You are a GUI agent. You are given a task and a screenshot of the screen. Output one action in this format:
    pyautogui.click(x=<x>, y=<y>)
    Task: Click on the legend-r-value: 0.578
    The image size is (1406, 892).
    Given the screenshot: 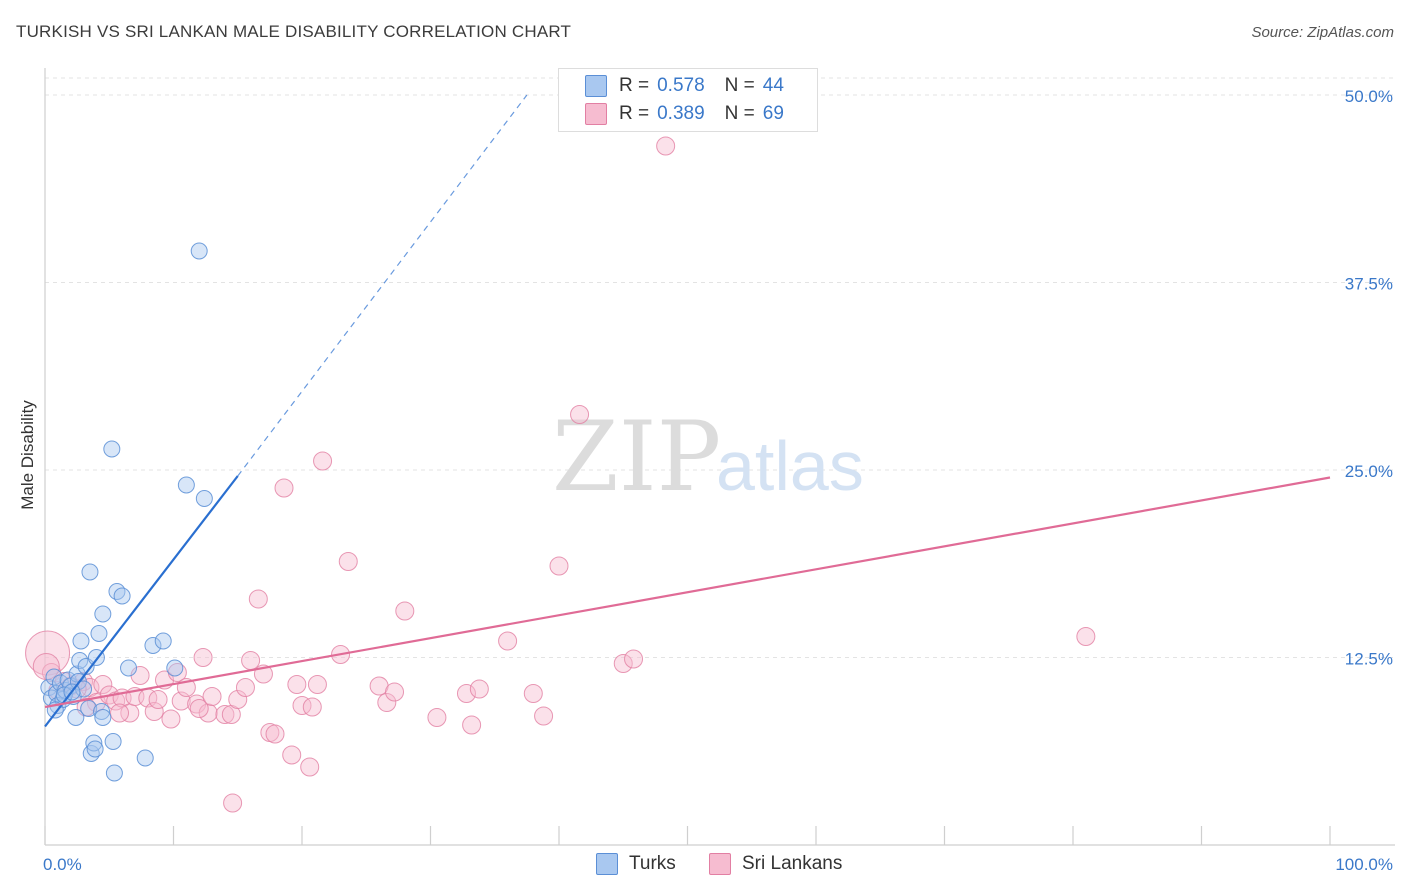 What is the action you would take?
    pyautogui.click(x=681, y=85)
    